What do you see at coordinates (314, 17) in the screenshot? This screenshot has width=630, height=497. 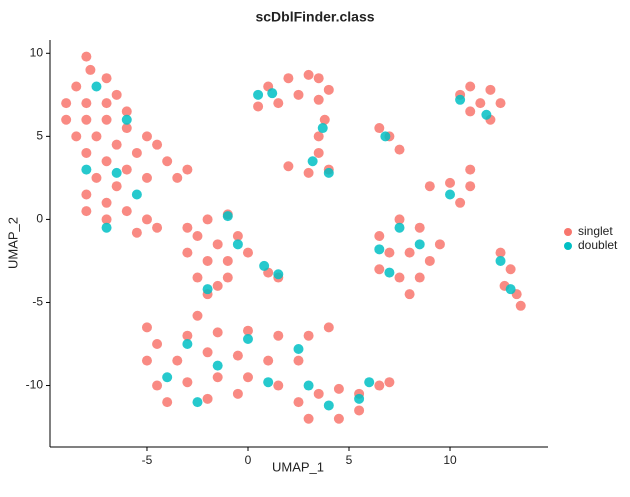 I see `chart-title: scDblFinder.class` at bounding box center [314, 17].